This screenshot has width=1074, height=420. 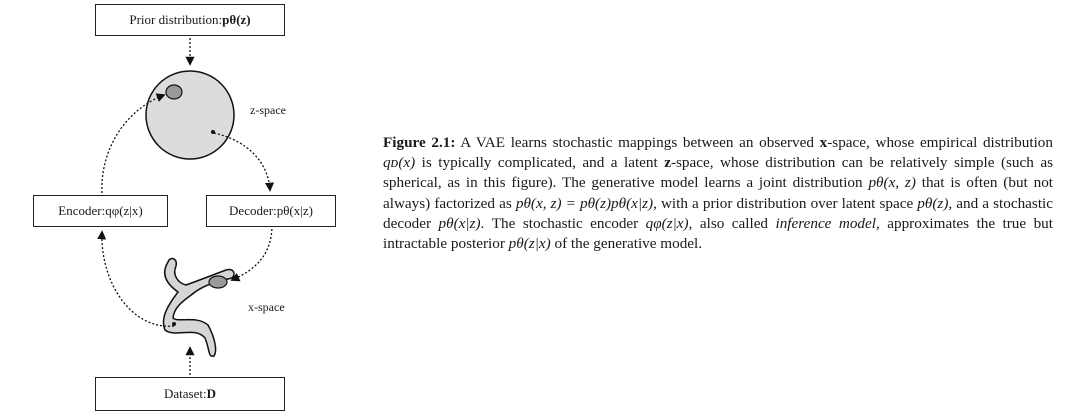 I want to click on z-space-label: z-space, so click(x=268, y=110).